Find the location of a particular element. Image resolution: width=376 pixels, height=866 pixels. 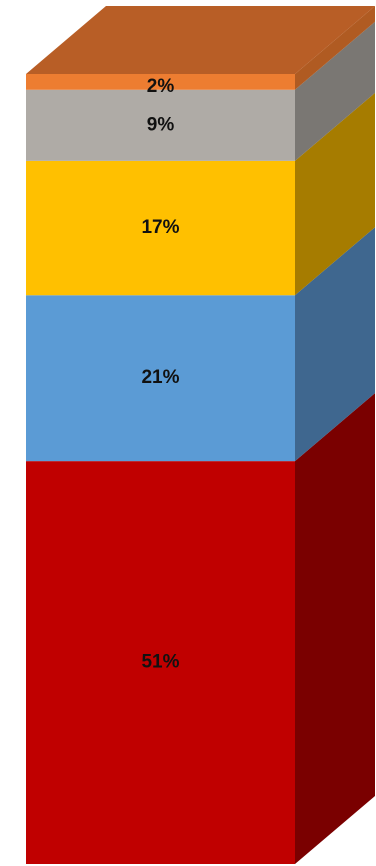

data-label-2: 17% is located at coordinates (160, 227).